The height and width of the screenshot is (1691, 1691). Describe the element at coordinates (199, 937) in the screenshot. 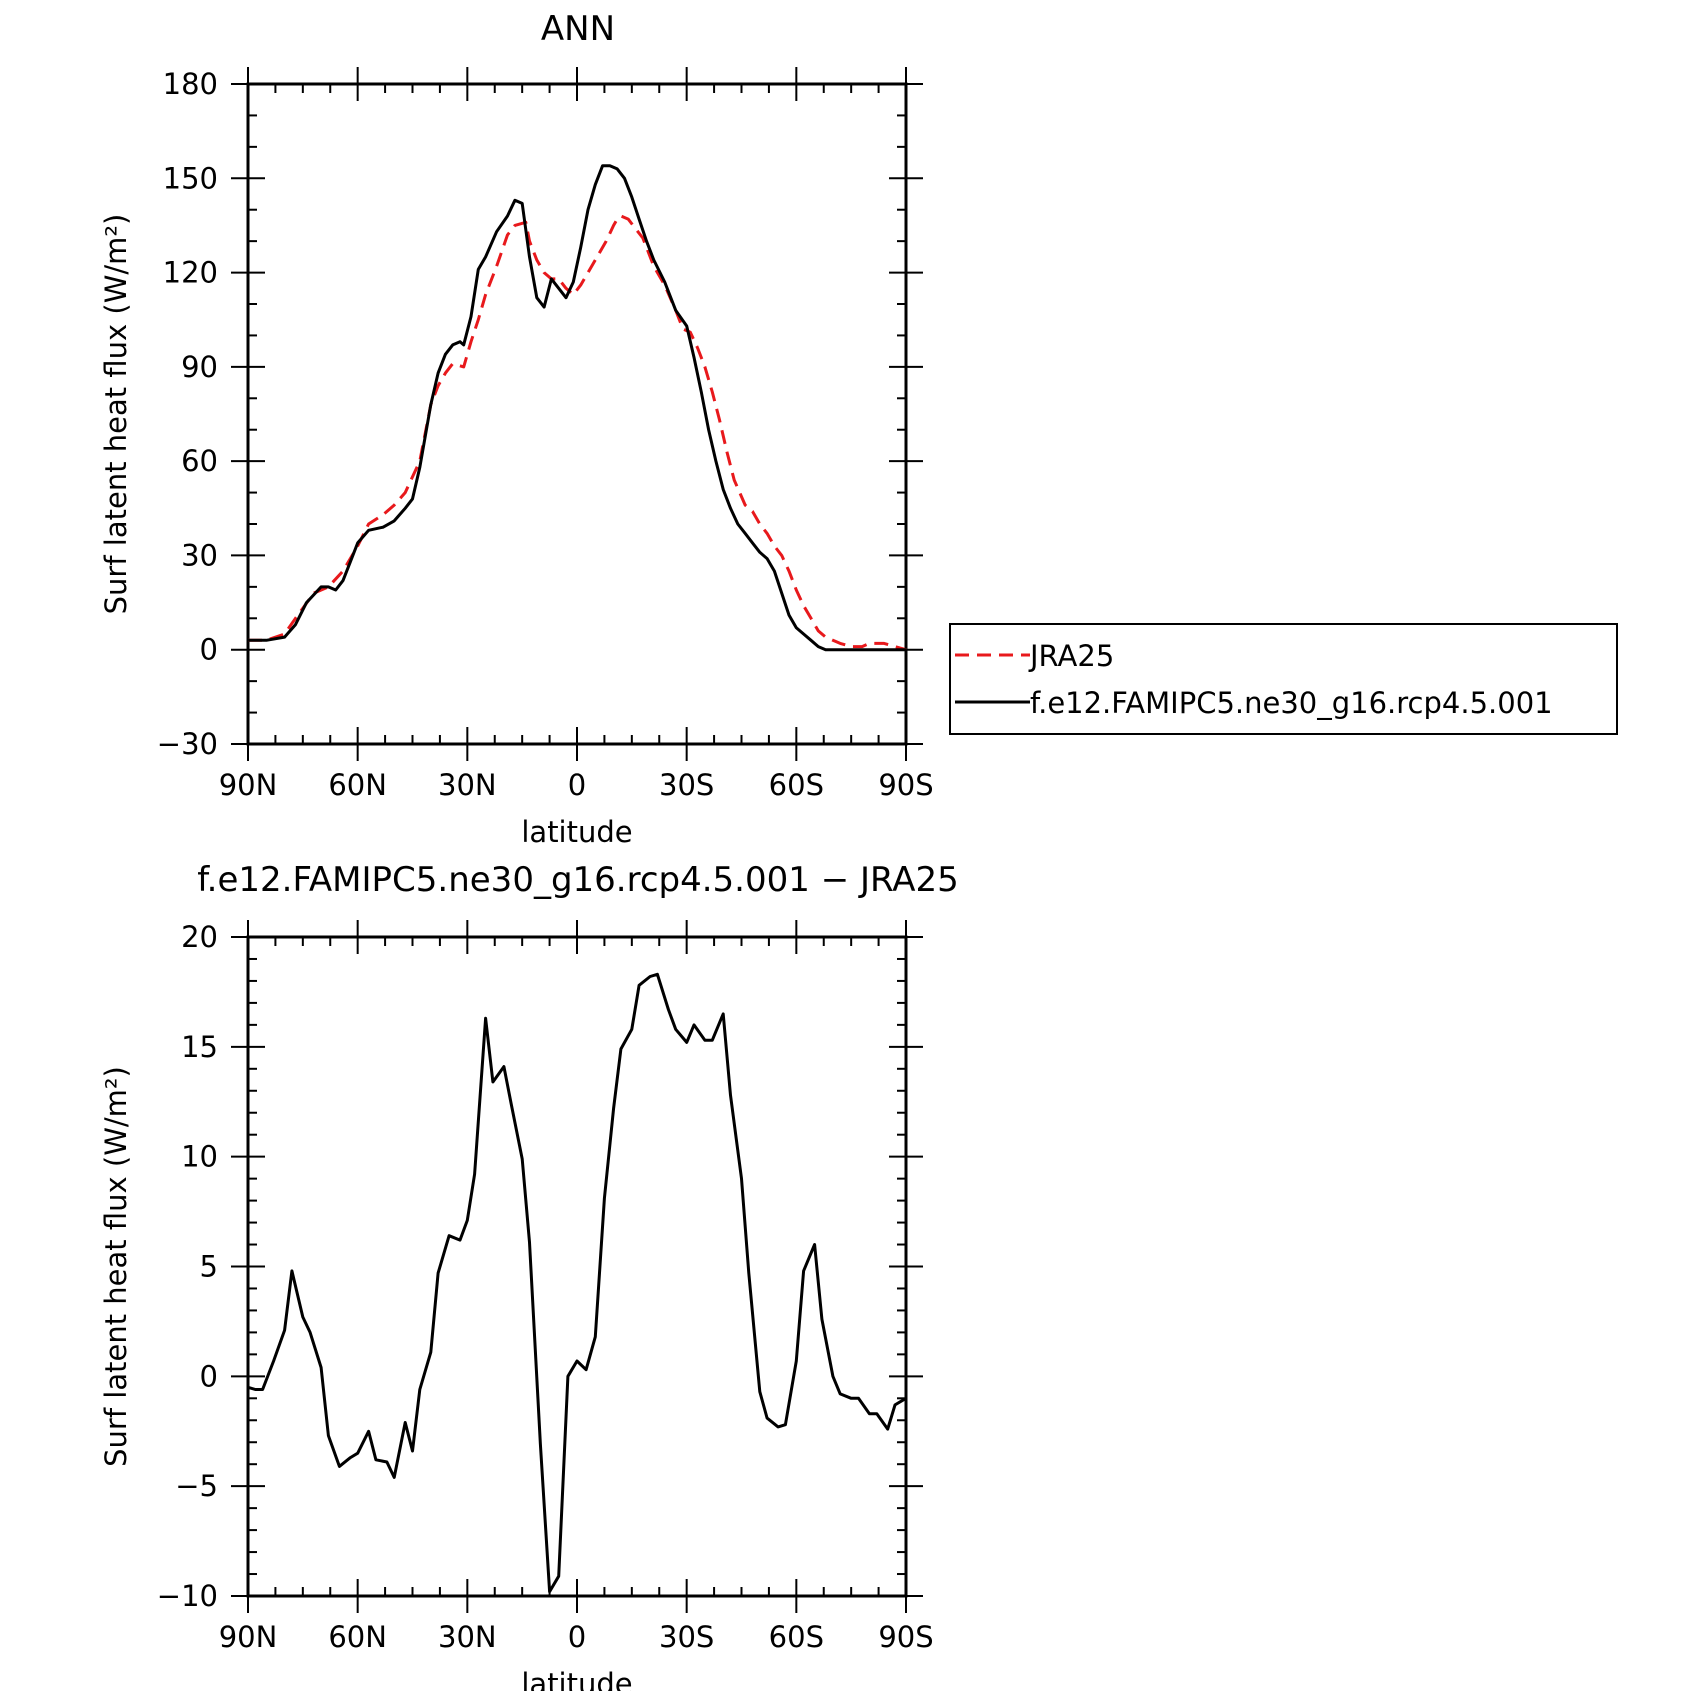

I see `y-tick-label: 20` at that location.